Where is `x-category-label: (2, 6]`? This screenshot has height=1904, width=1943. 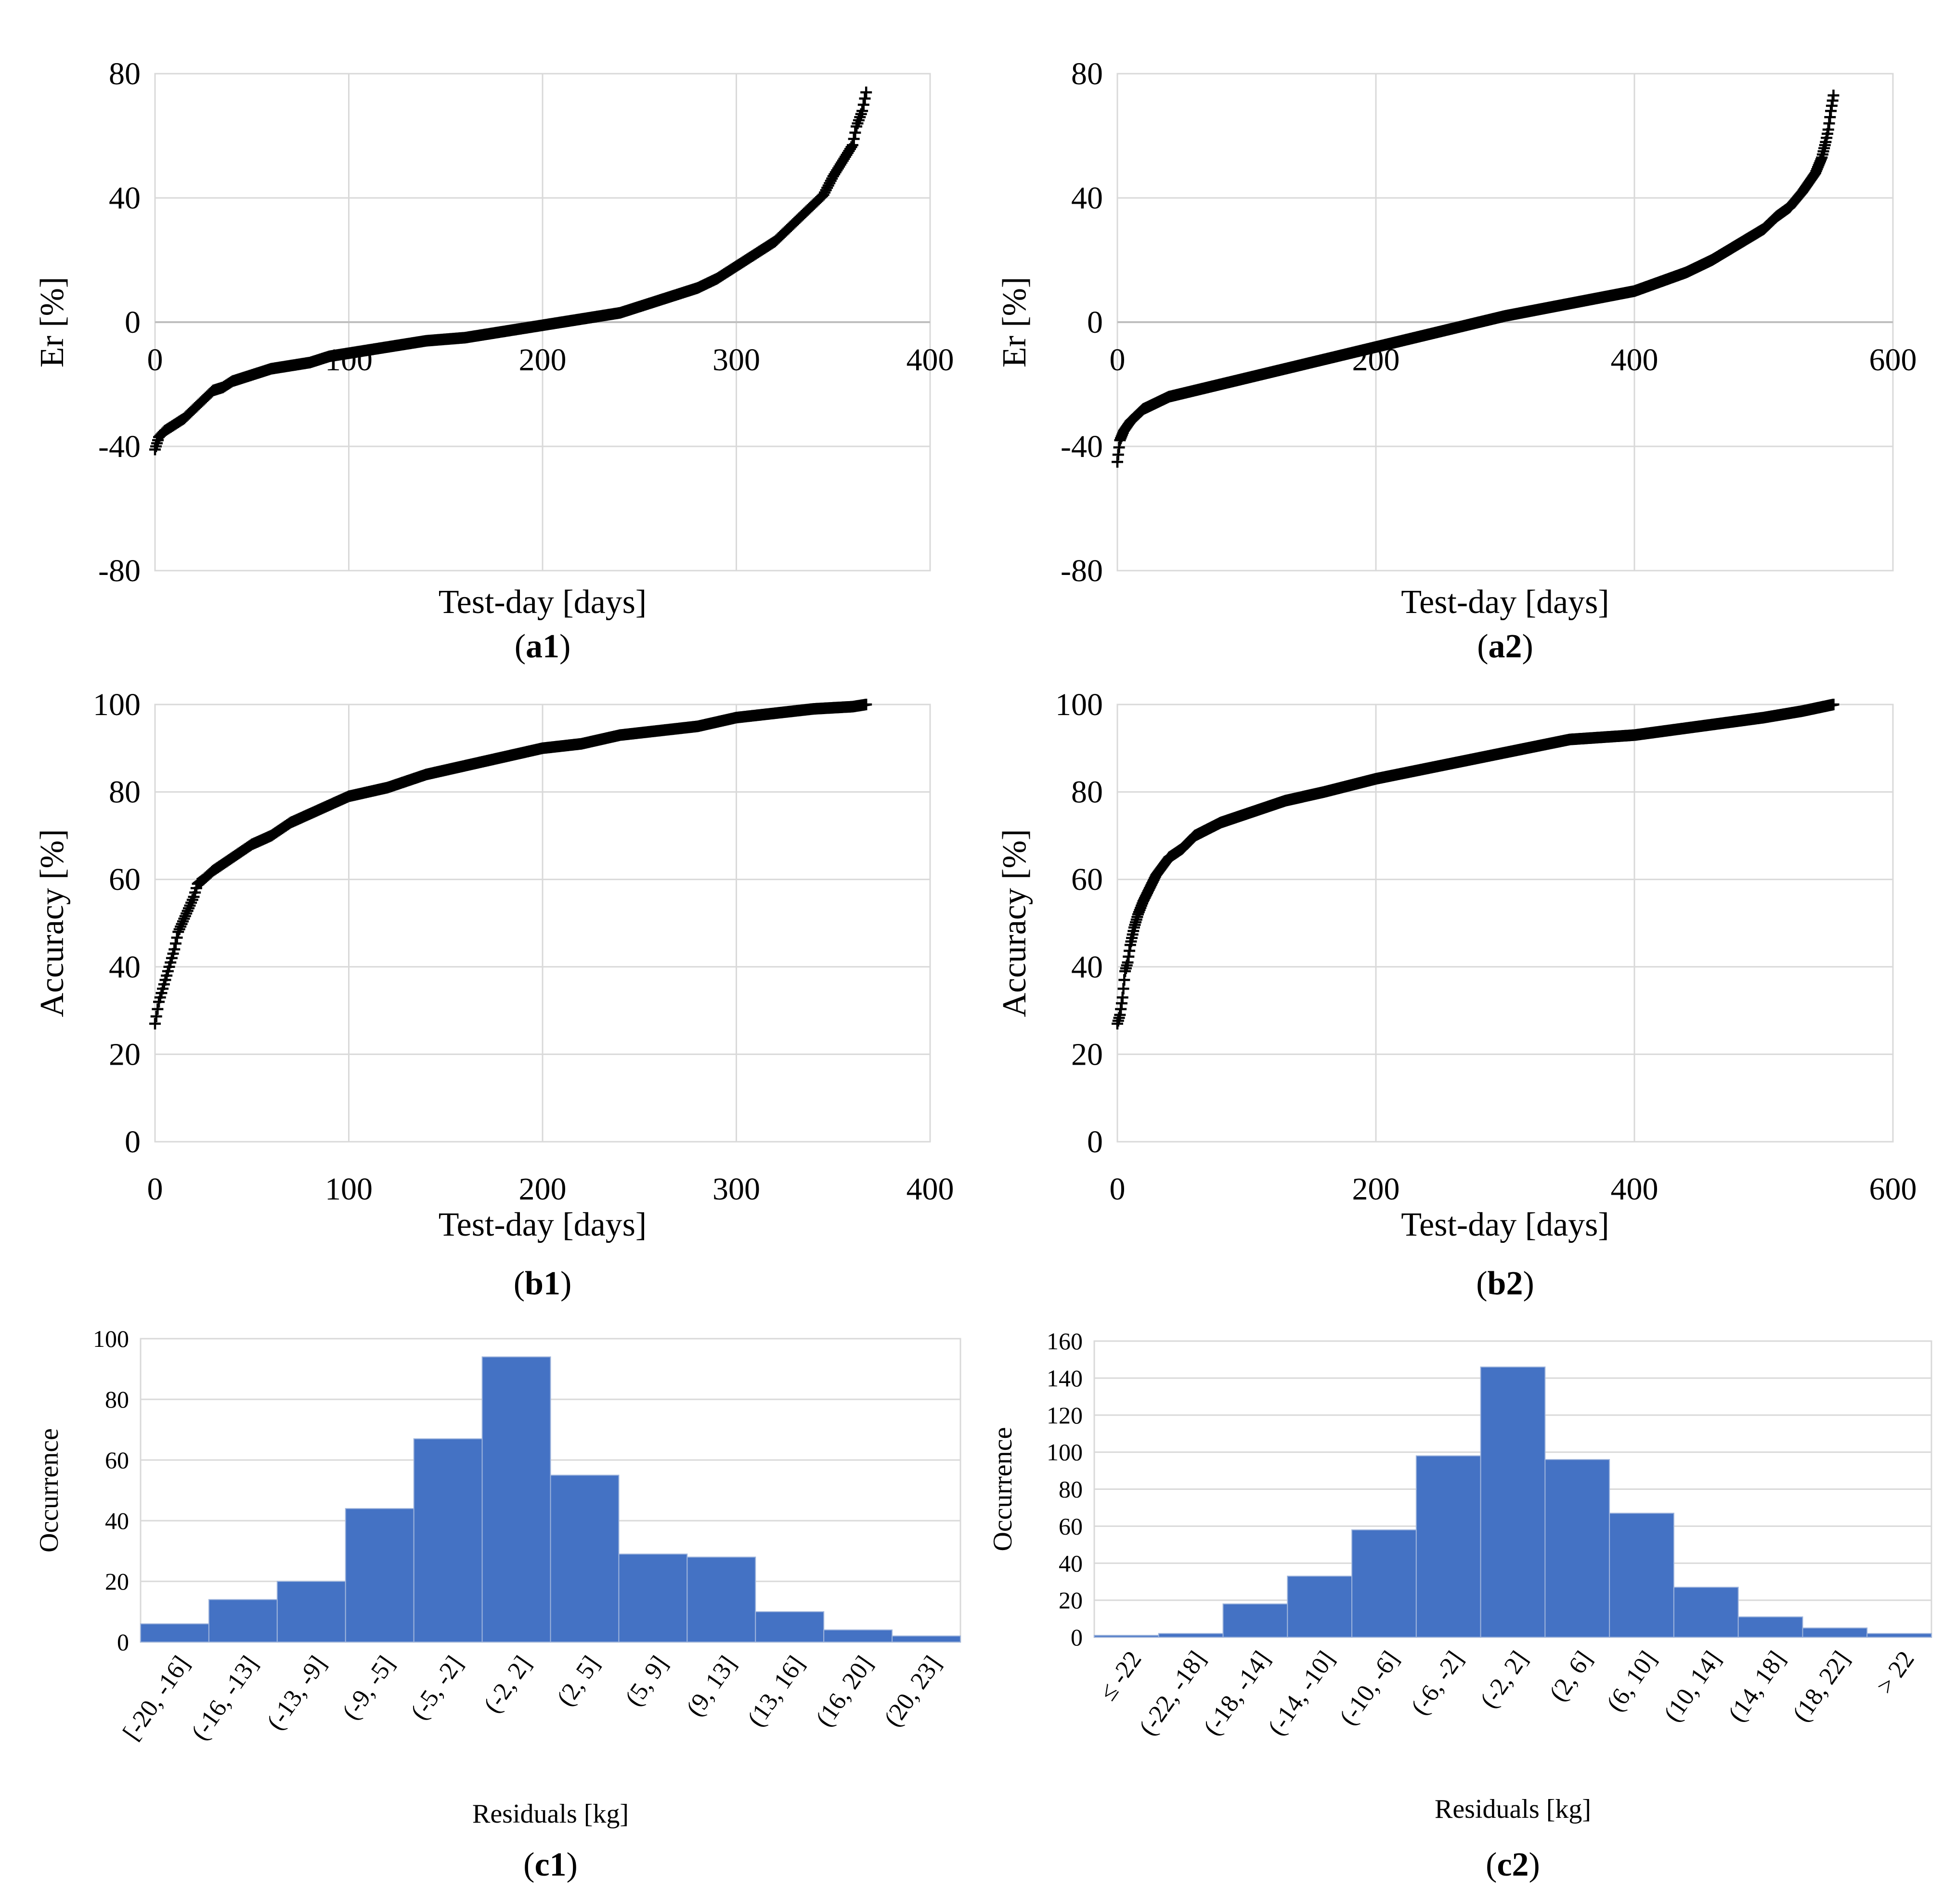 x-category-label: (2, 6] is located at coordinates (1571, 1677).